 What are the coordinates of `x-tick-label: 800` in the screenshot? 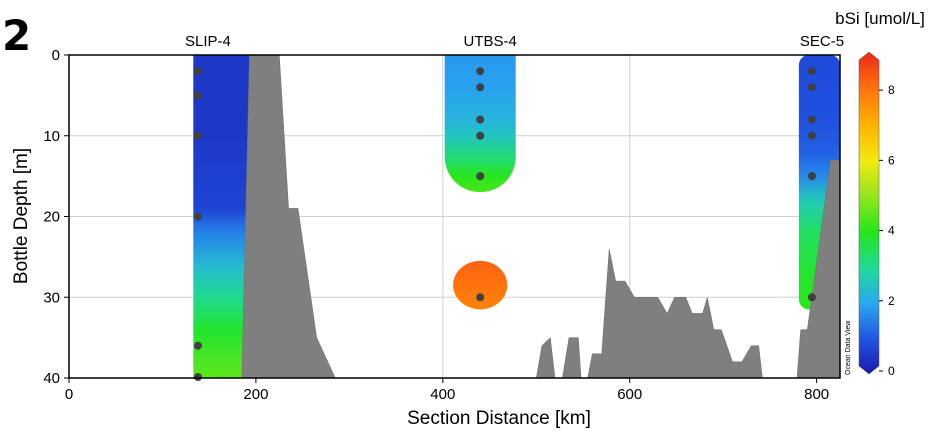 It's located at (816, 394).